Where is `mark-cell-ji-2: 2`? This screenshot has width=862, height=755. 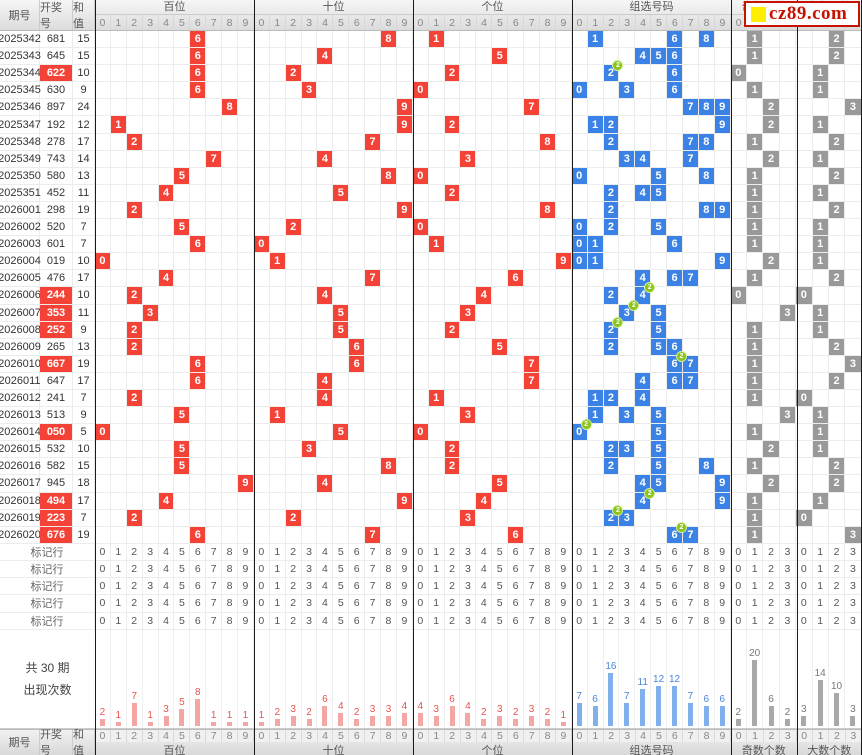
mark-cell-ji-2: 2 is located at coordinates (771, 552).